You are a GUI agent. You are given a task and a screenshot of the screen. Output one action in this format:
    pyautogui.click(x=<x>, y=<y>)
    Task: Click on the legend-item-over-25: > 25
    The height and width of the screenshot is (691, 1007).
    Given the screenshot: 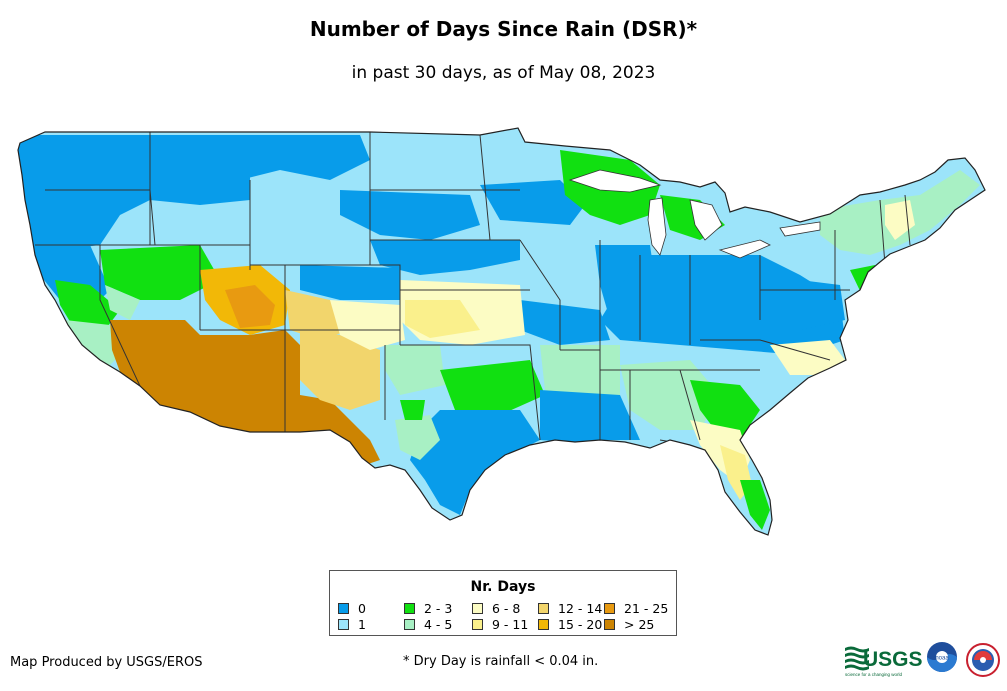 What is the action you would take?
    pyautogui.click(x=629, y=624)
    